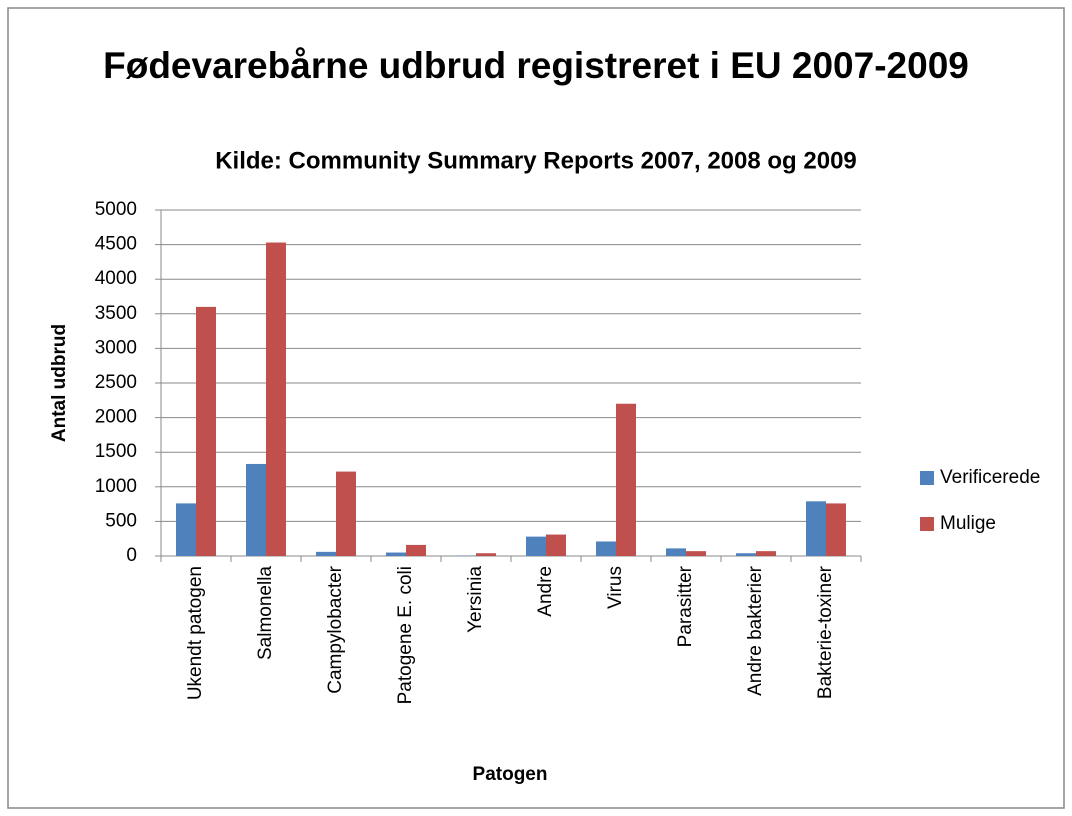  I want to click on y-tick-label: 2000, so click(116, 417).